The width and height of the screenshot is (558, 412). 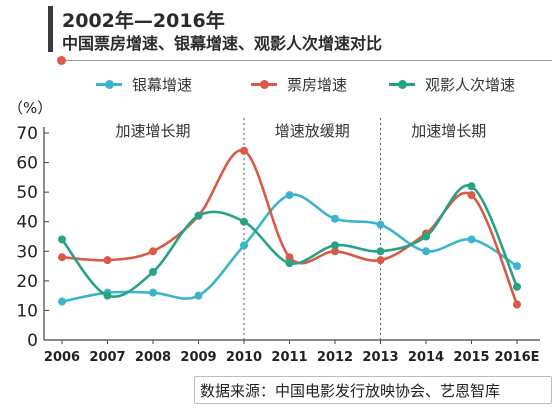 I want to click on chart-title: 2002年—2016年, so click(x=143, y=21).